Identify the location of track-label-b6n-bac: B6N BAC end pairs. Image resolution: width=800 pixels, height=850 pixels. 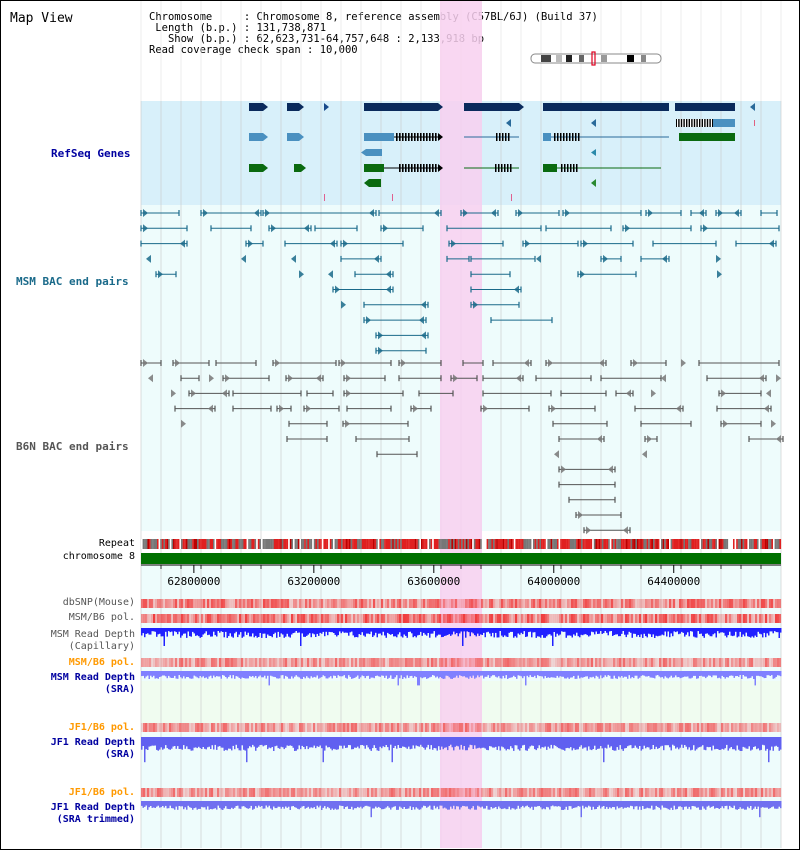
(72, 446).